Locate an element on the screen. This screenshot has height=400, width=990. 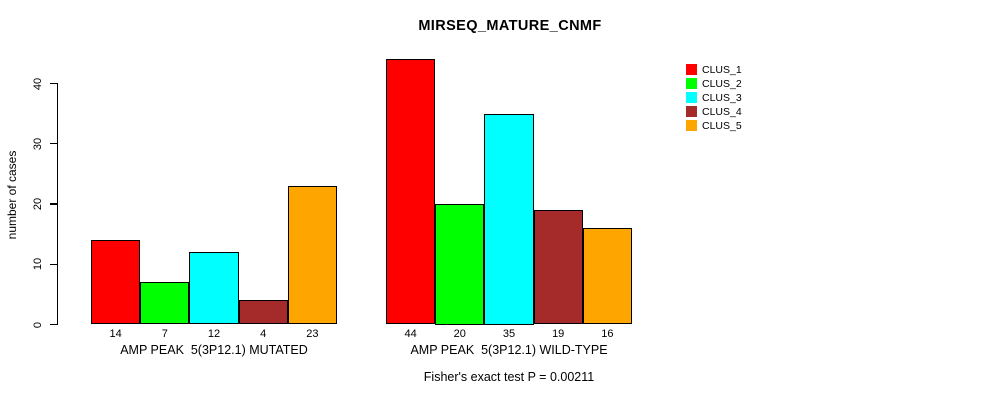
y-tick-label: 0 is located at coordinates (38, 324).